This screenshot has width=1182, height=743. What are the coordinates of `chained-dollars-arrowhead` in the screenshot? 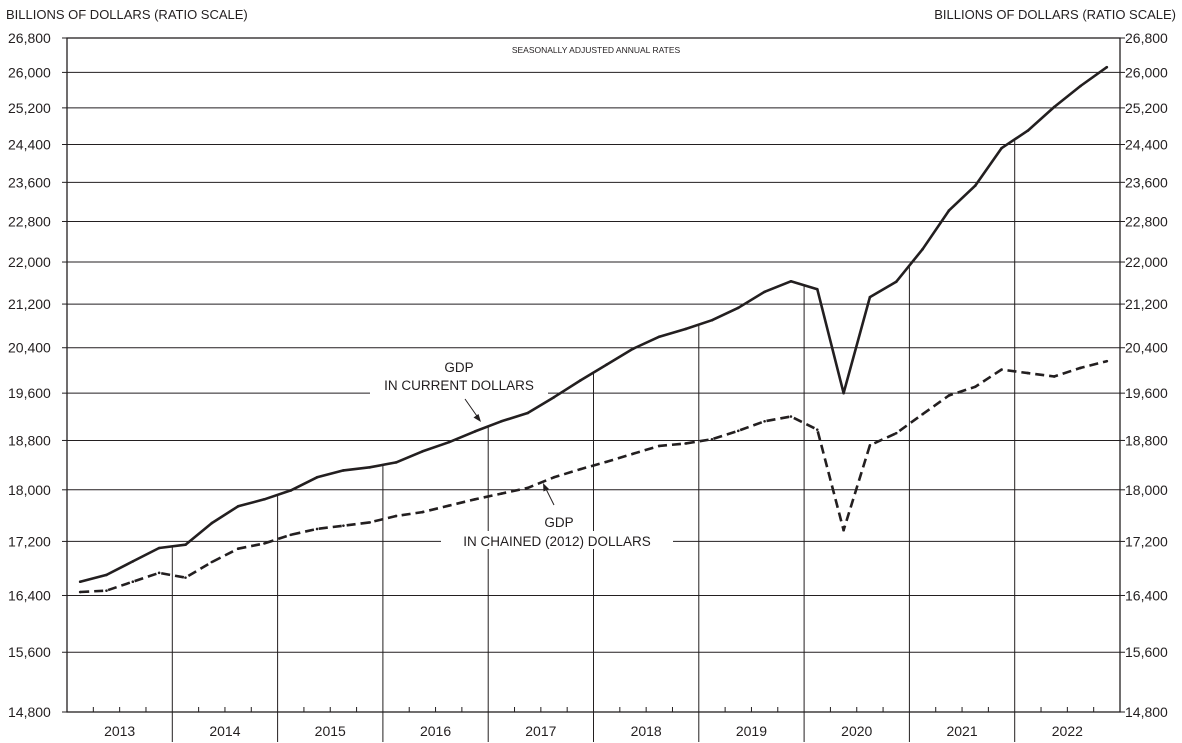 It's located at (546, 487).